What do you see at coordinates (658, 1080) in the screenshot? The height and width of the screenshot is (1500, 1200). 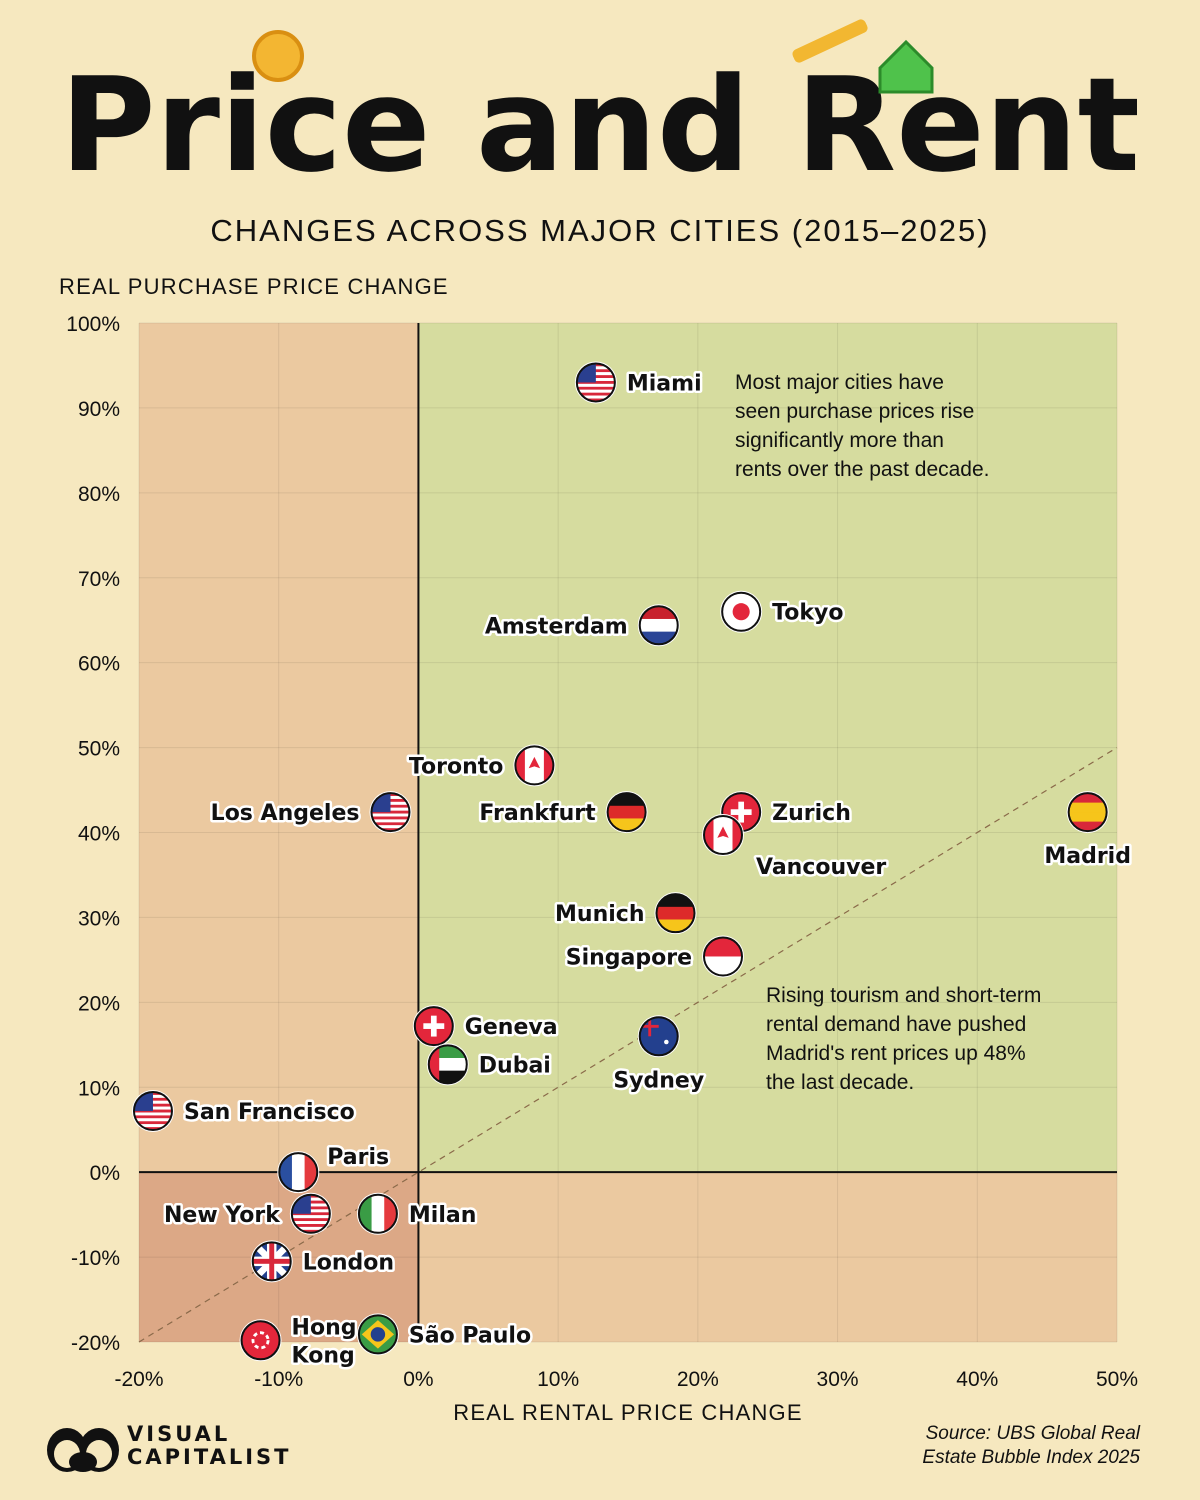 I see `city-label: Sydney` at bounding box center [658, 1080].